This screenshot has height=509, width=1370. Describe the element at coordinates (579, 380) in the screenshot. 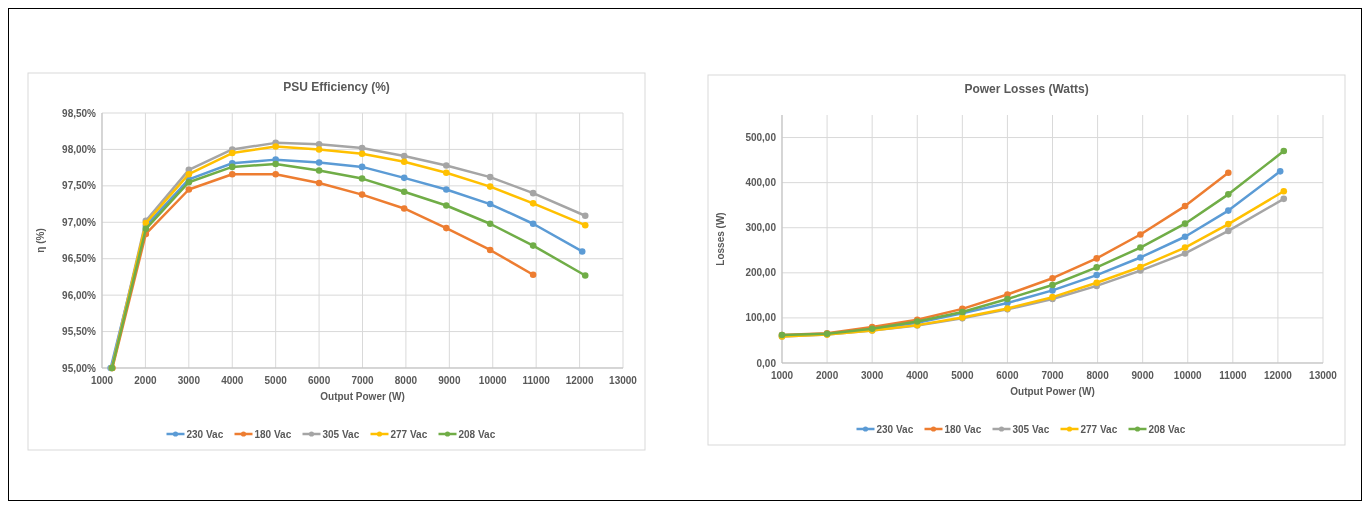

I see `x-tick-label: 12000` at that location.